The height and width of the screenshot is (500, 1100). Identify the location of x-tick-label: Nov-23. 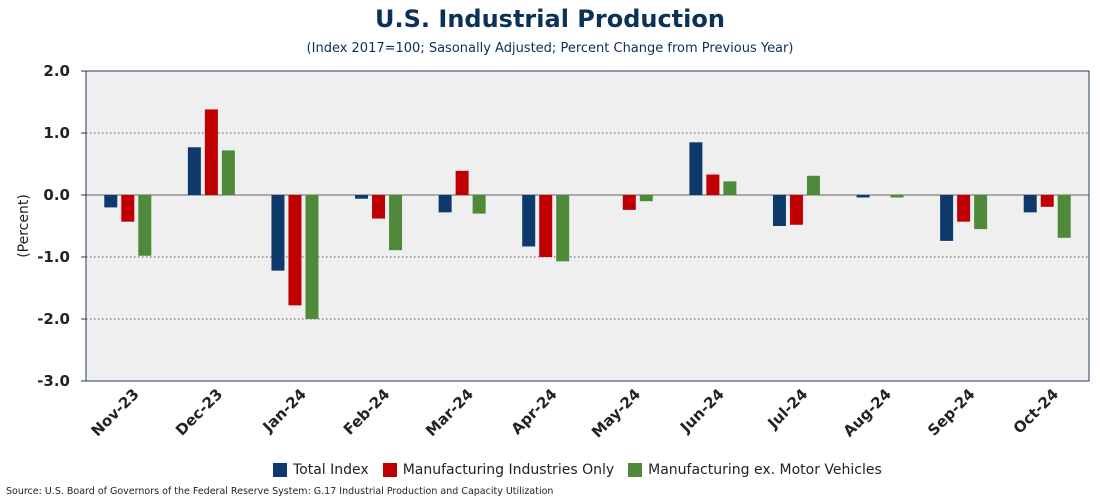
(115, 412).